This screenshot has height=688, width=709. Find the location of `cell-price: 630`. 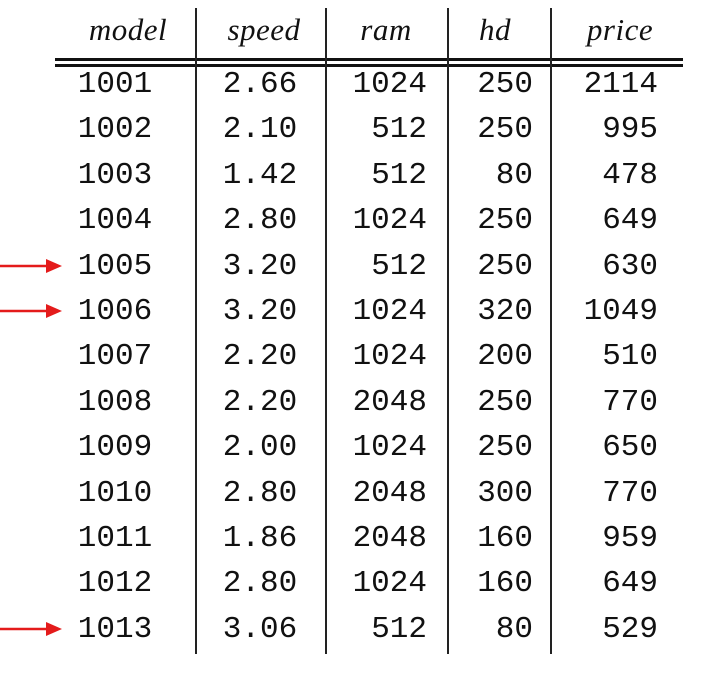

cell-price: 630 is located at coordinates (630, 266).